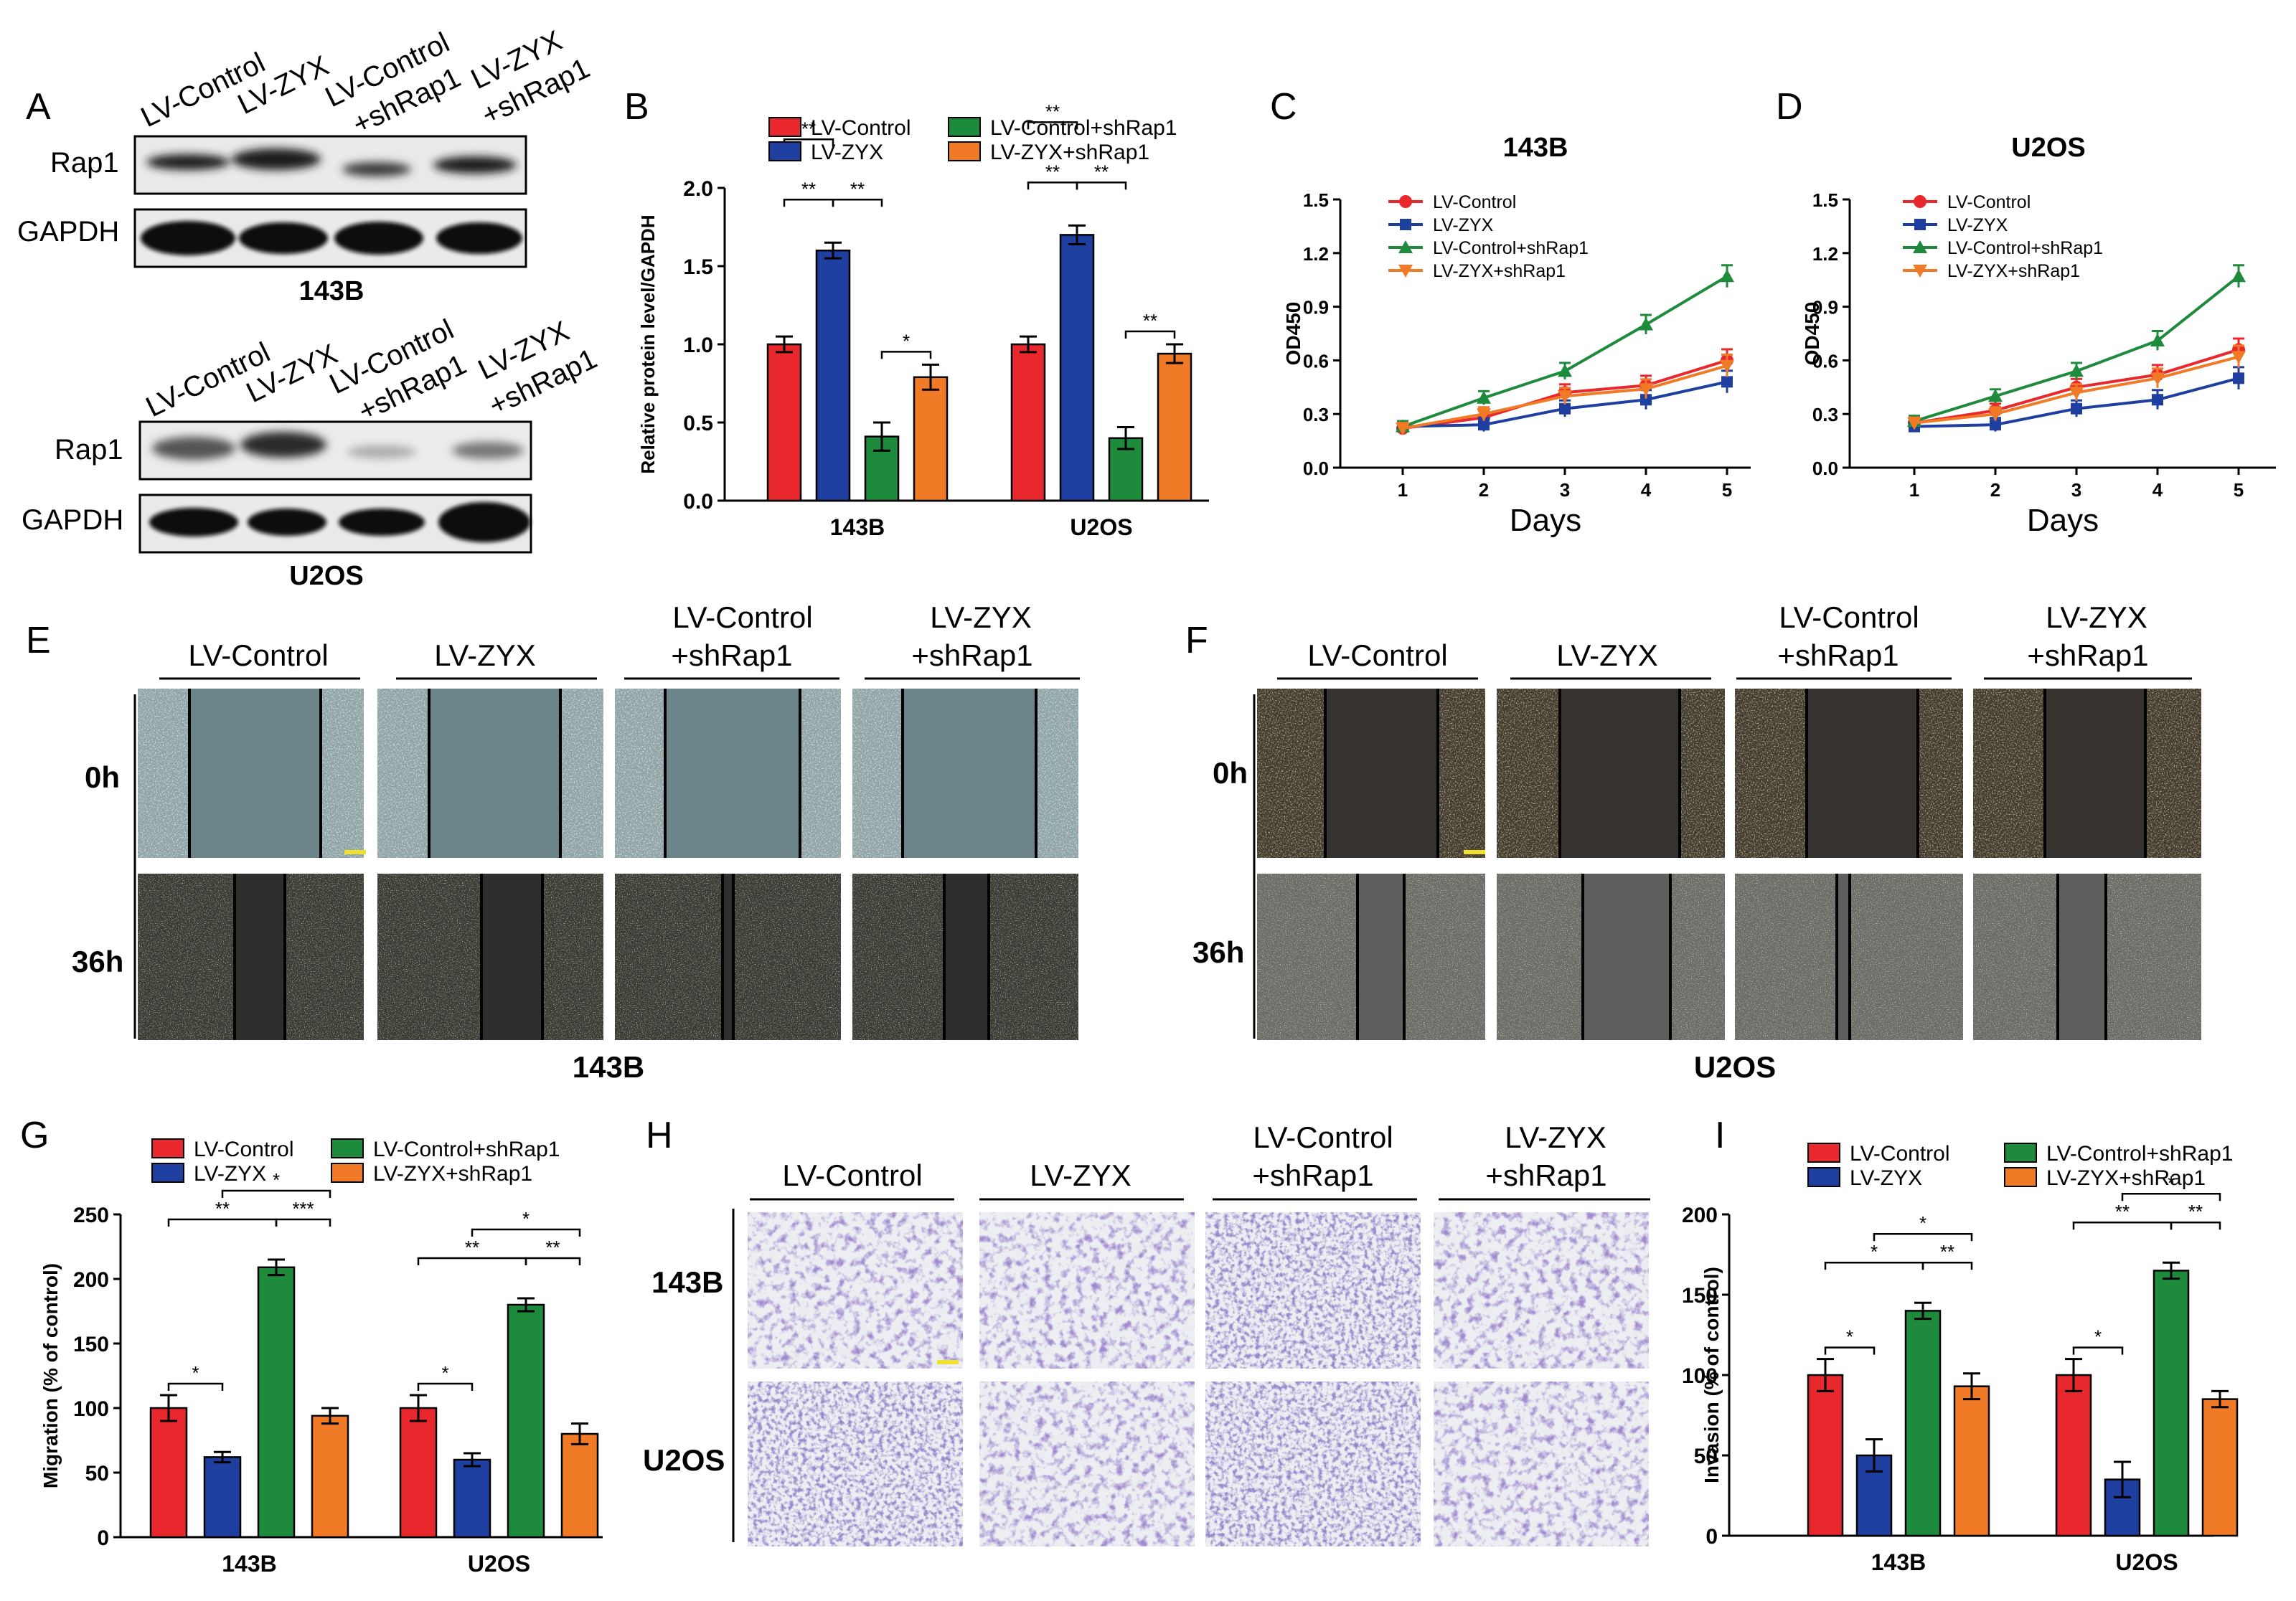 The width and height of the screenshot is (2296, 1601). Describe the element at coordinates (1475, 202) in the screenshot. I see `legend-label: LV-Control` at that location.